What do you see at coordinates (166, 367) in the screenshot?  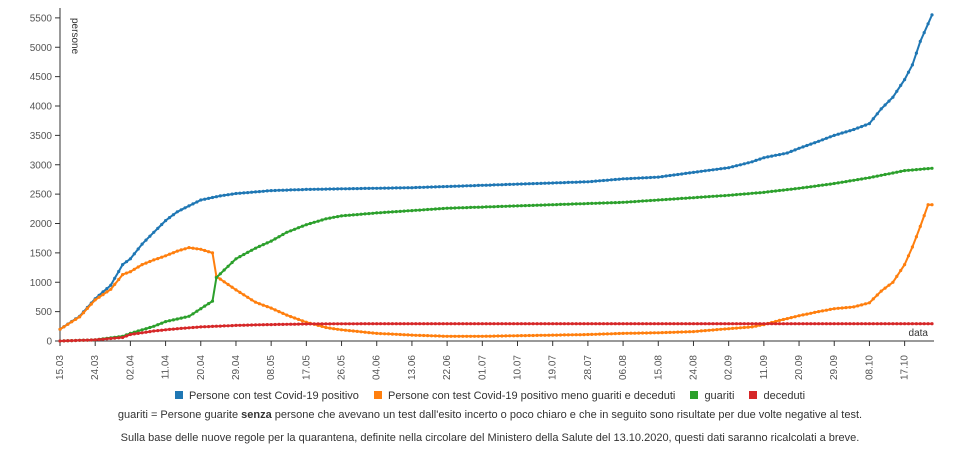 I see `x-tick-label: 11.04` at bounding box center [166, 367].